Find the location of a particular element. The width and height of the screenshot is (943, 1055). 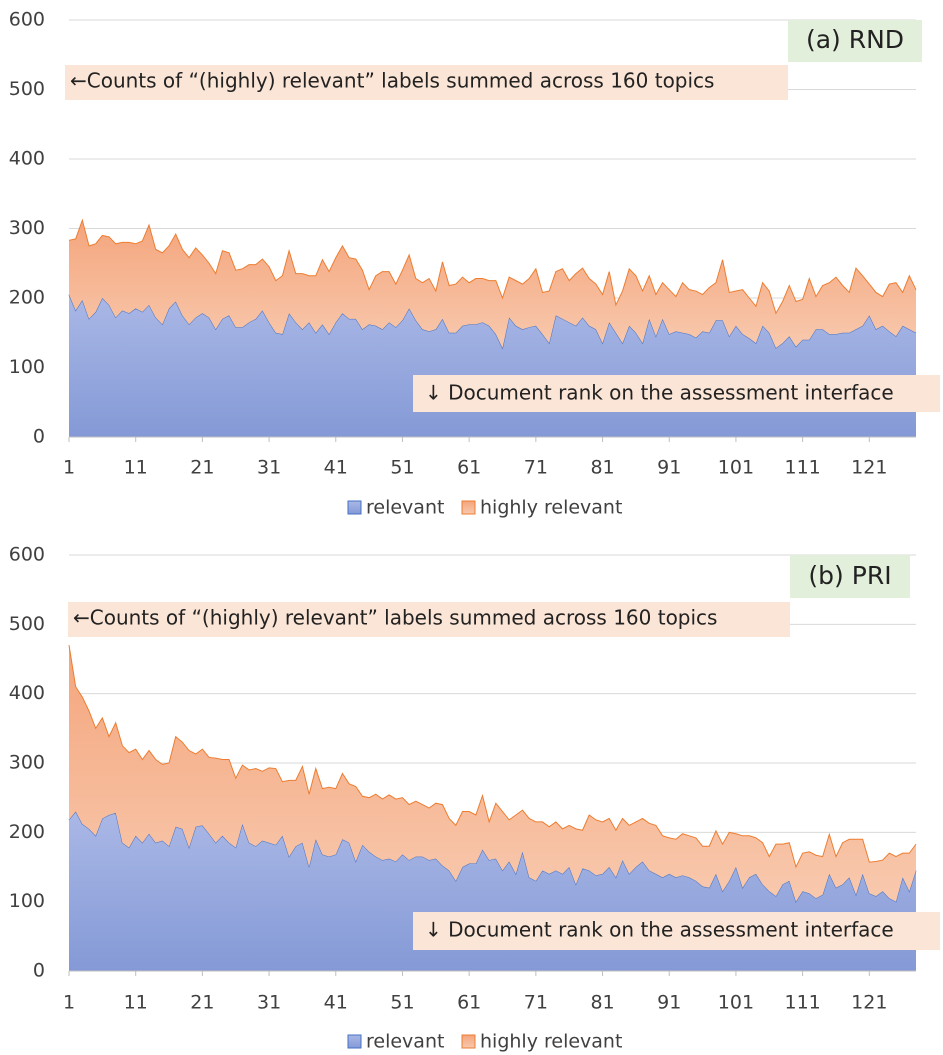

annotation: (a) RND is located at coordinates (855, 39).